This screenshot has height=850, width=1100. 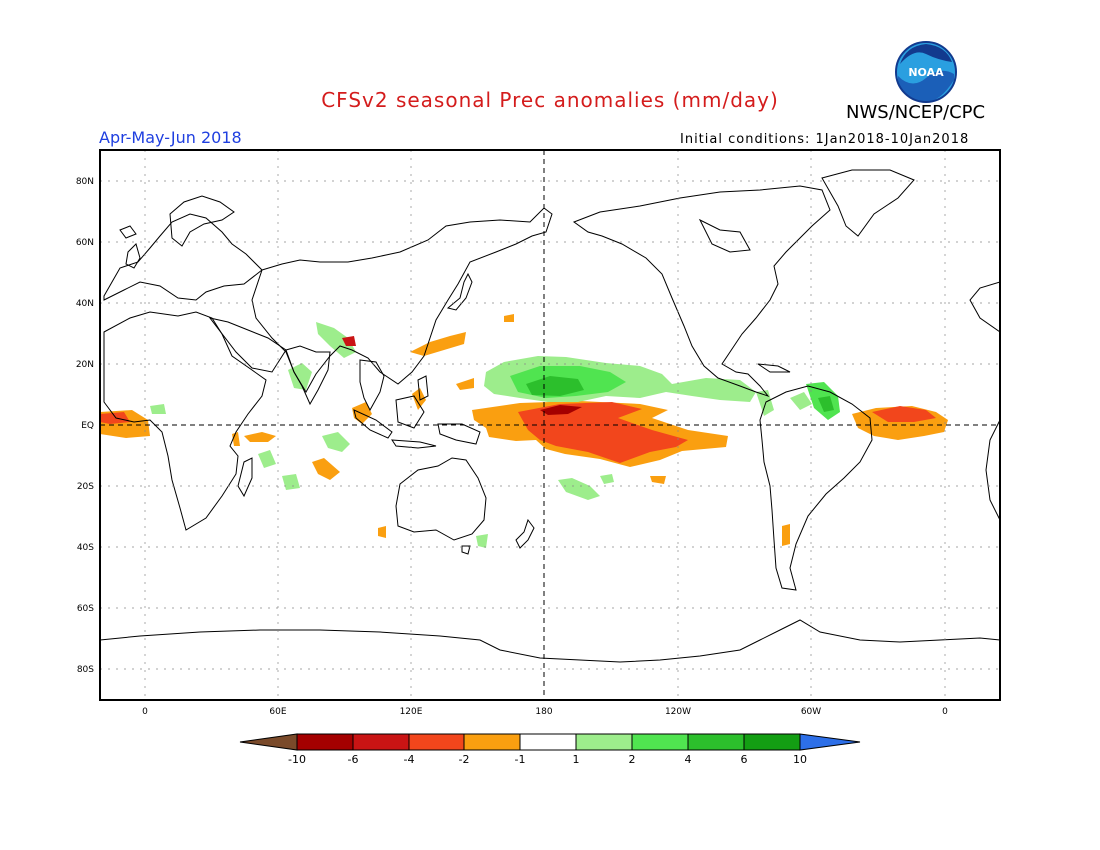 What do you see at coordinates (85, 304) in the screenshot?
I see `lat-label: 40N` at bounding box center [85, 304].